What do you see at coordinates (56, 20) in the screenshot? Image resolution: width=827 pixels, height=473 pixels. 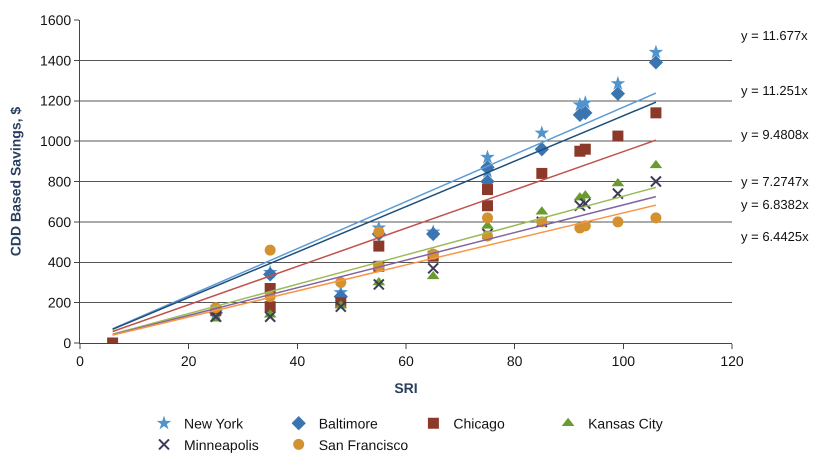 I see `y-tick-label: 1600` at bounding box center [56, 20].